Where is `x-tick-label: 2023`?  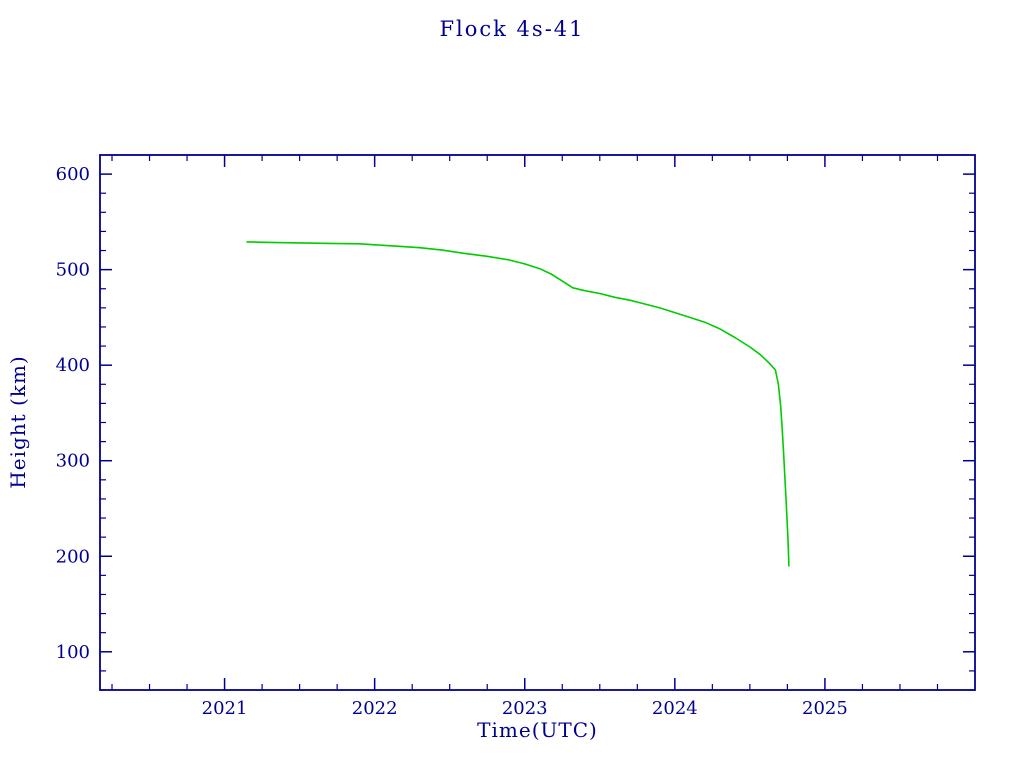
x-tick-label: 2023 is located at coordinates (525, 708).